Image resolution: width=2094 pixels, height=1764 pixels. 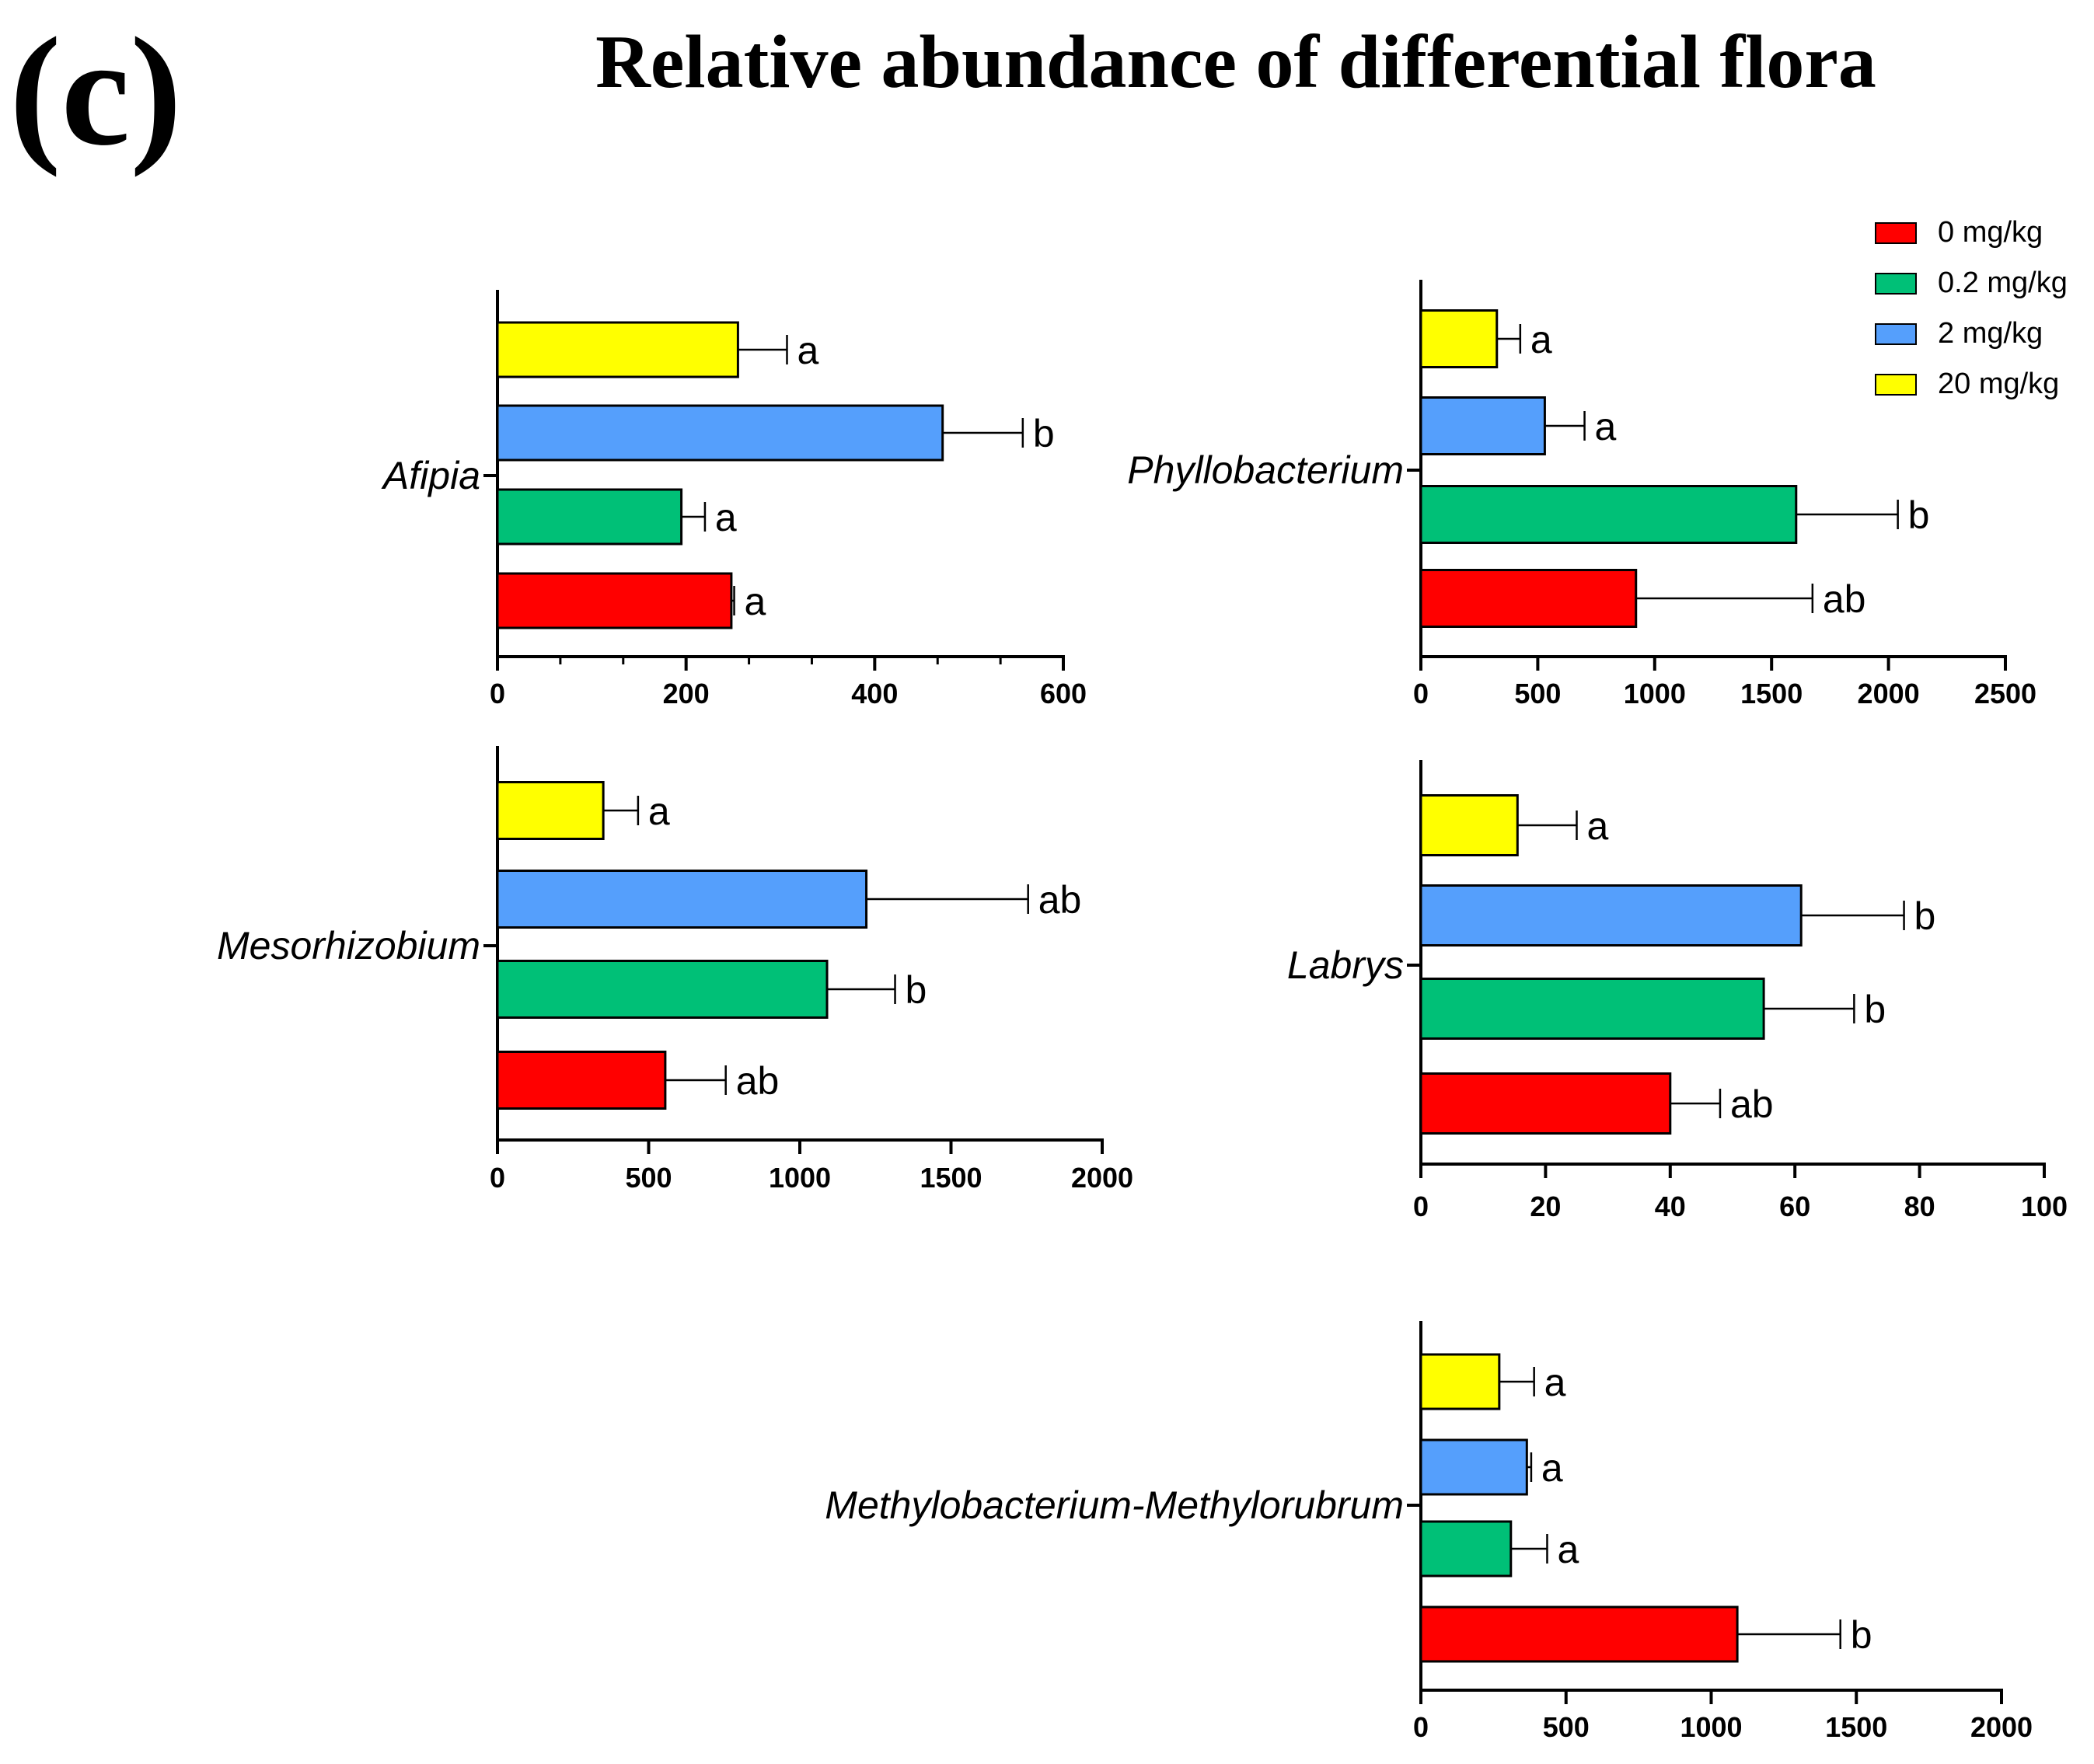 I want to click on category-label: Mesorhizobium, so click(x=348, y=946).